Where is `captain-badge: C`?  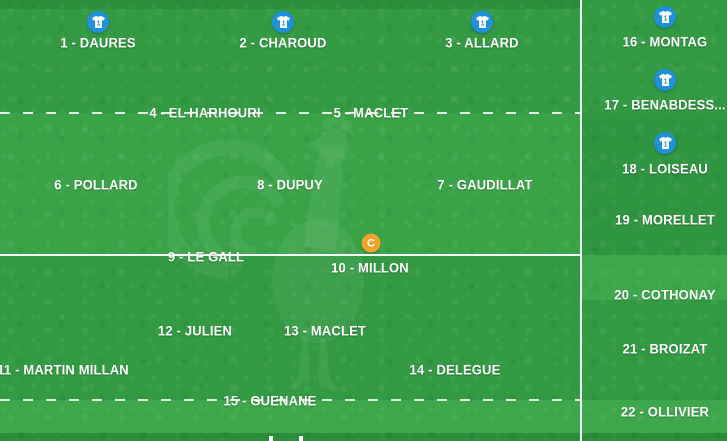 captain-badge: C is located at coordinates (371, 243).